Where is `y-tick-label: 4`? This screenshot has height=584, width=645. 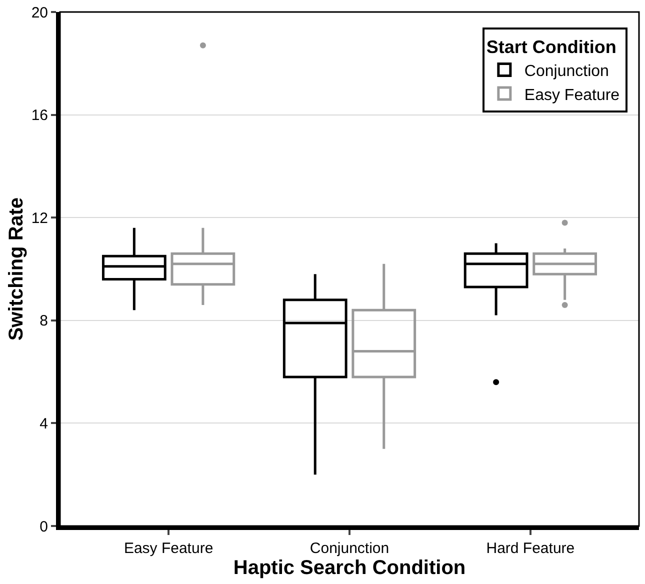
y-tick-label: 4 is located at coordinates (44, 423).